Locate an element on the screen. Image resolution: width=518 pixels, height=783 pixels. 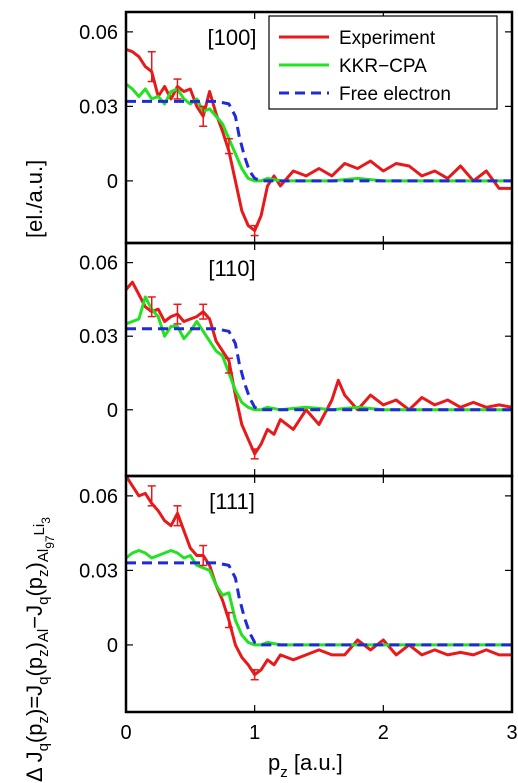
svg-text: pz [a.u.] is located at coordinates (305, 765).